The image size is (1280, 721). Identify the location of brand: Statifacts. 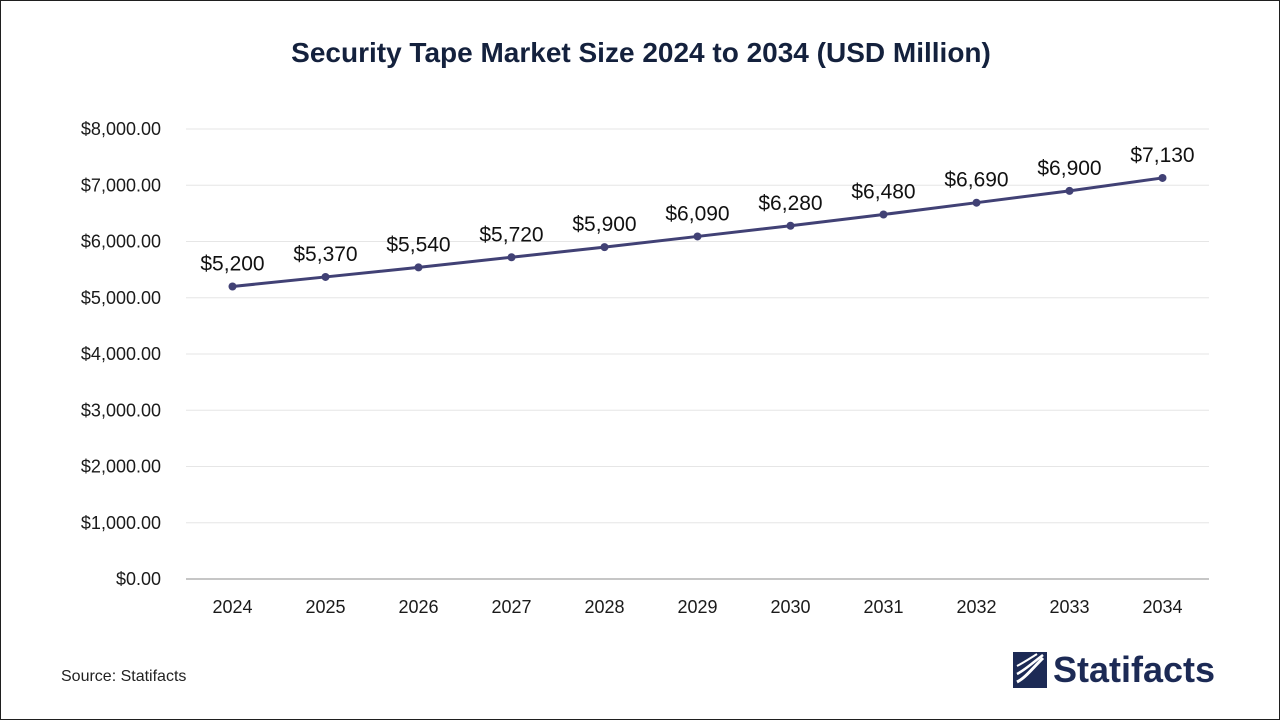
(1114, 670).